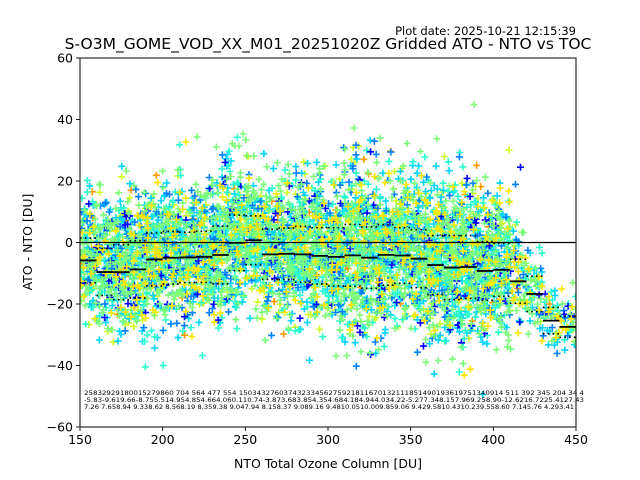  What do you see at coordinates (65, 119) in the screenshot?
I see `y-tick-label: 40` at bounding box center [65, 119].